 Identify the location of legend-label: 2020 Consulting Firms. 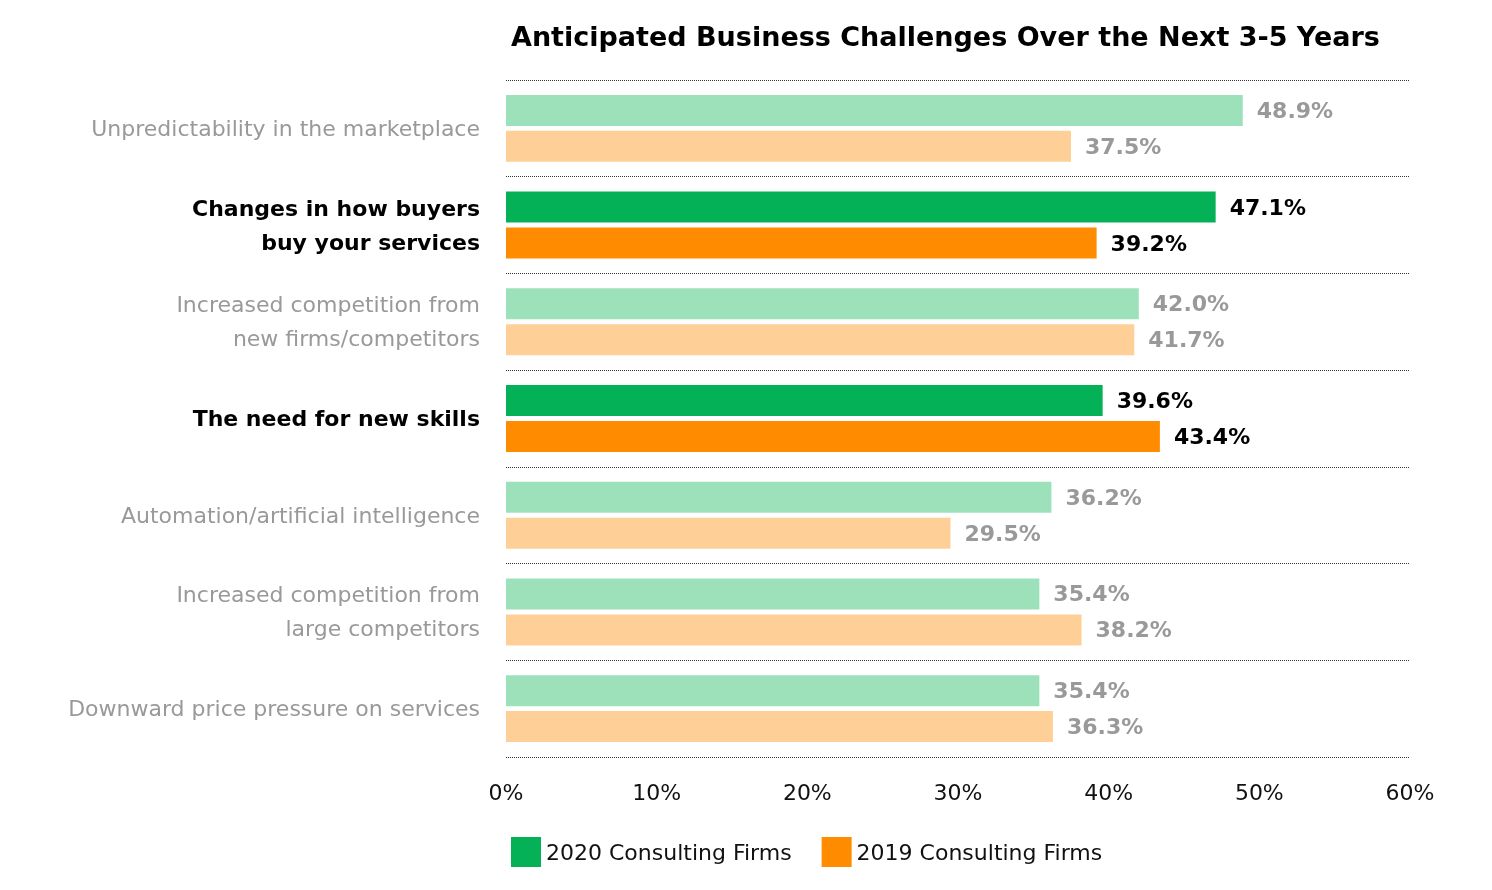
(669, 852).